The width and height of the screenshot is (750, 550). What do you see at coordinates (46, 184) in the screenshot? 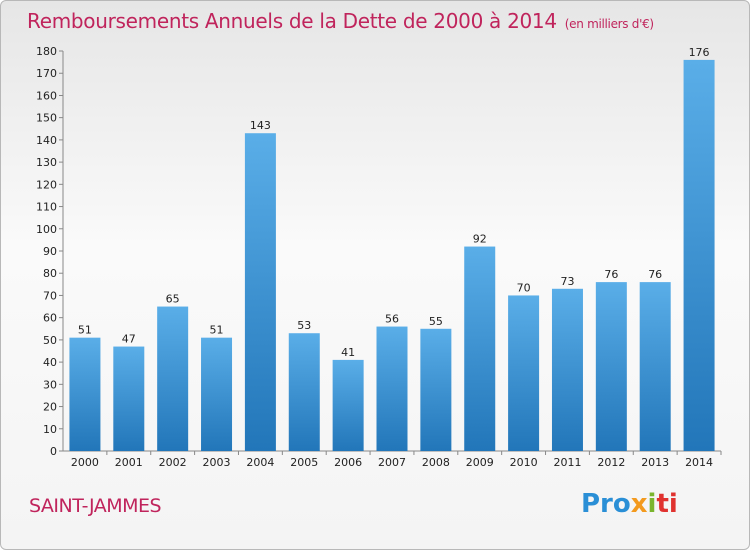
I see `y-tick-label: 120` at bounding box center [46, 184].